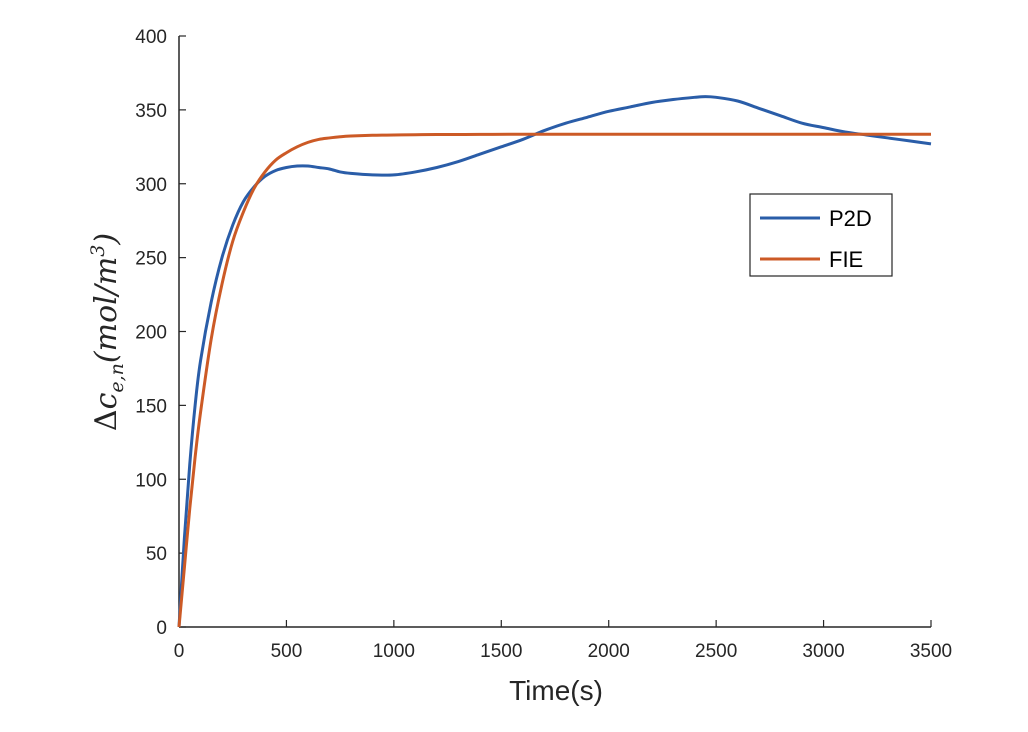 The image size is (1028, 732). I want to click on y-axis-title-close: ), so click(106, 239).